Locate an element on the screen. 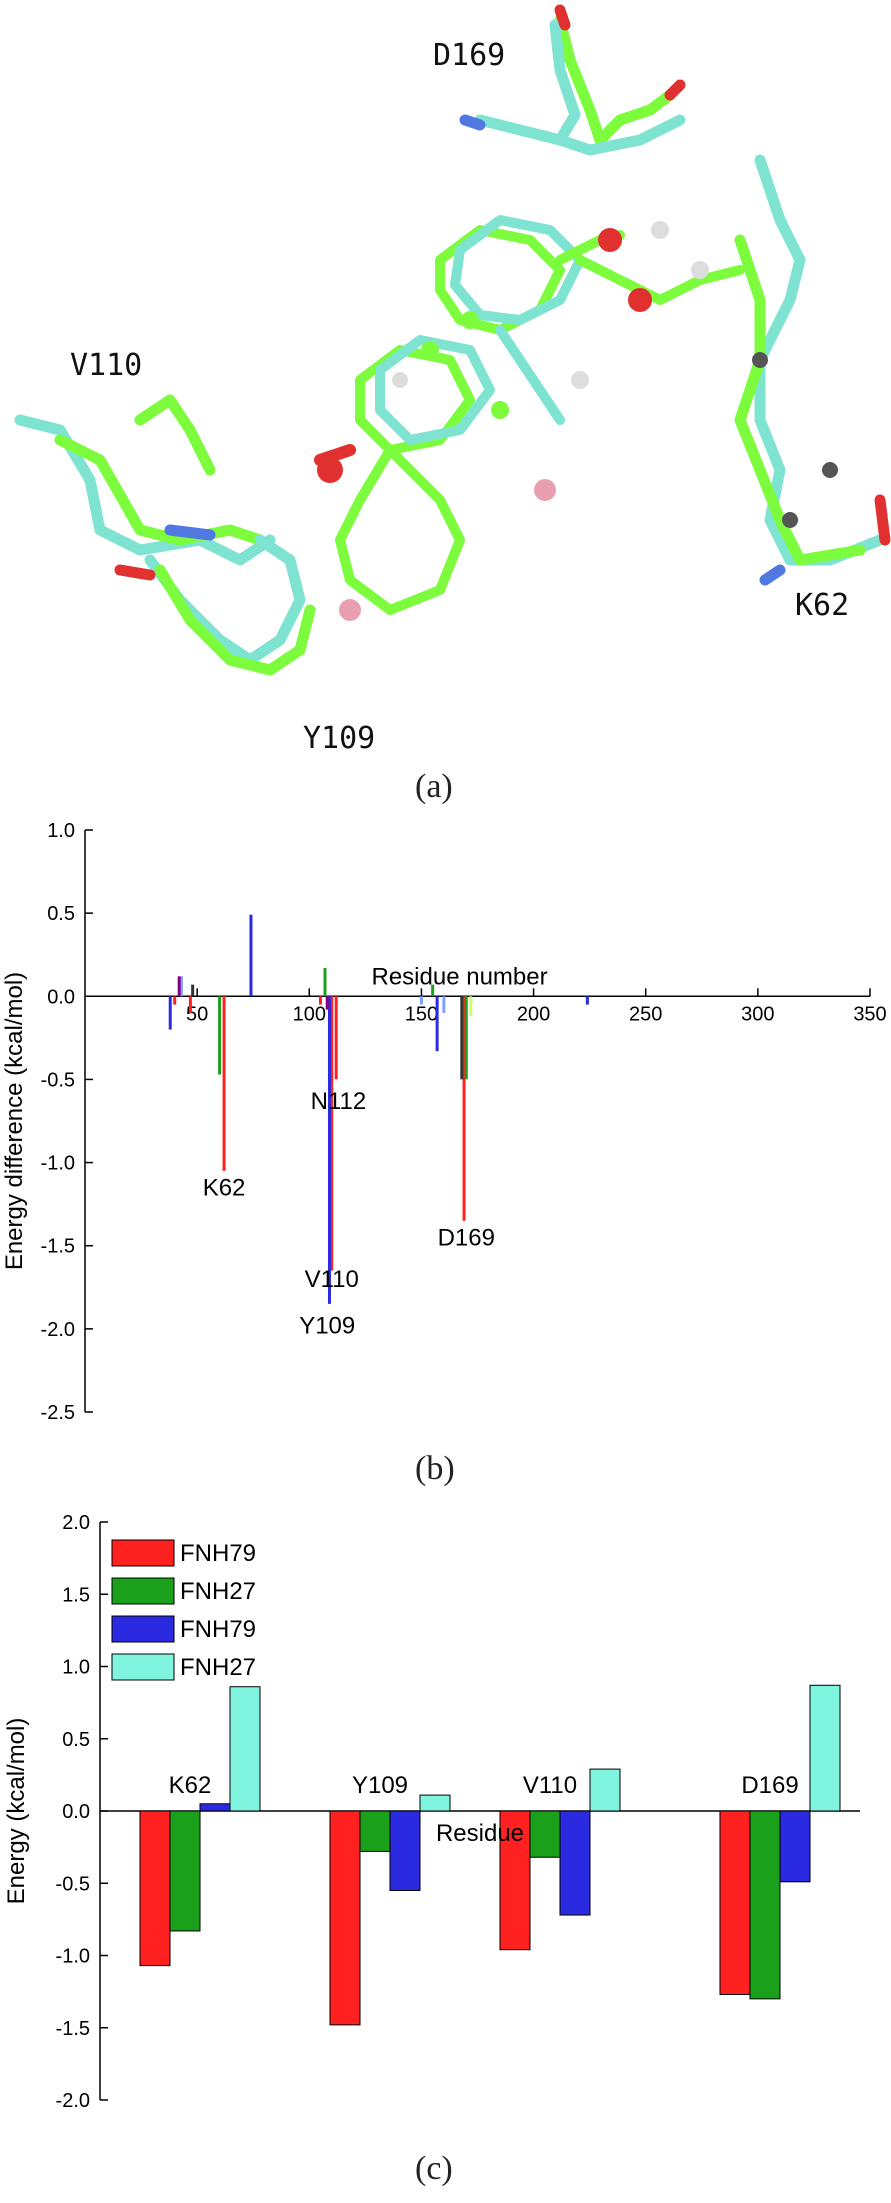  residue-annotation: Y109 is located at coordinates (327, 1326).